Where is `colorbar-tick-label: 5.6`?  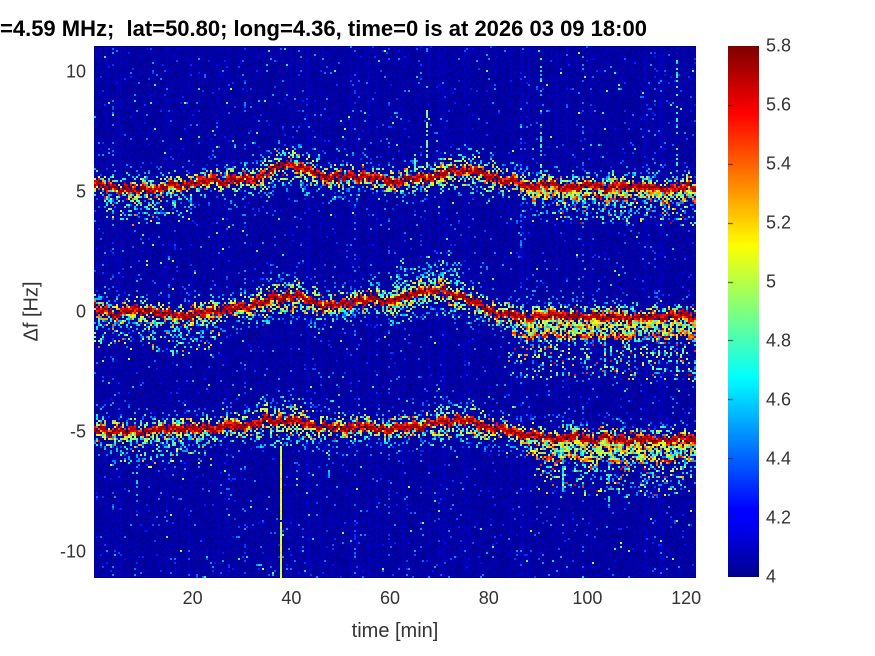 colorbar-tick-label: 5.6 is located at coordinates (779, 104).